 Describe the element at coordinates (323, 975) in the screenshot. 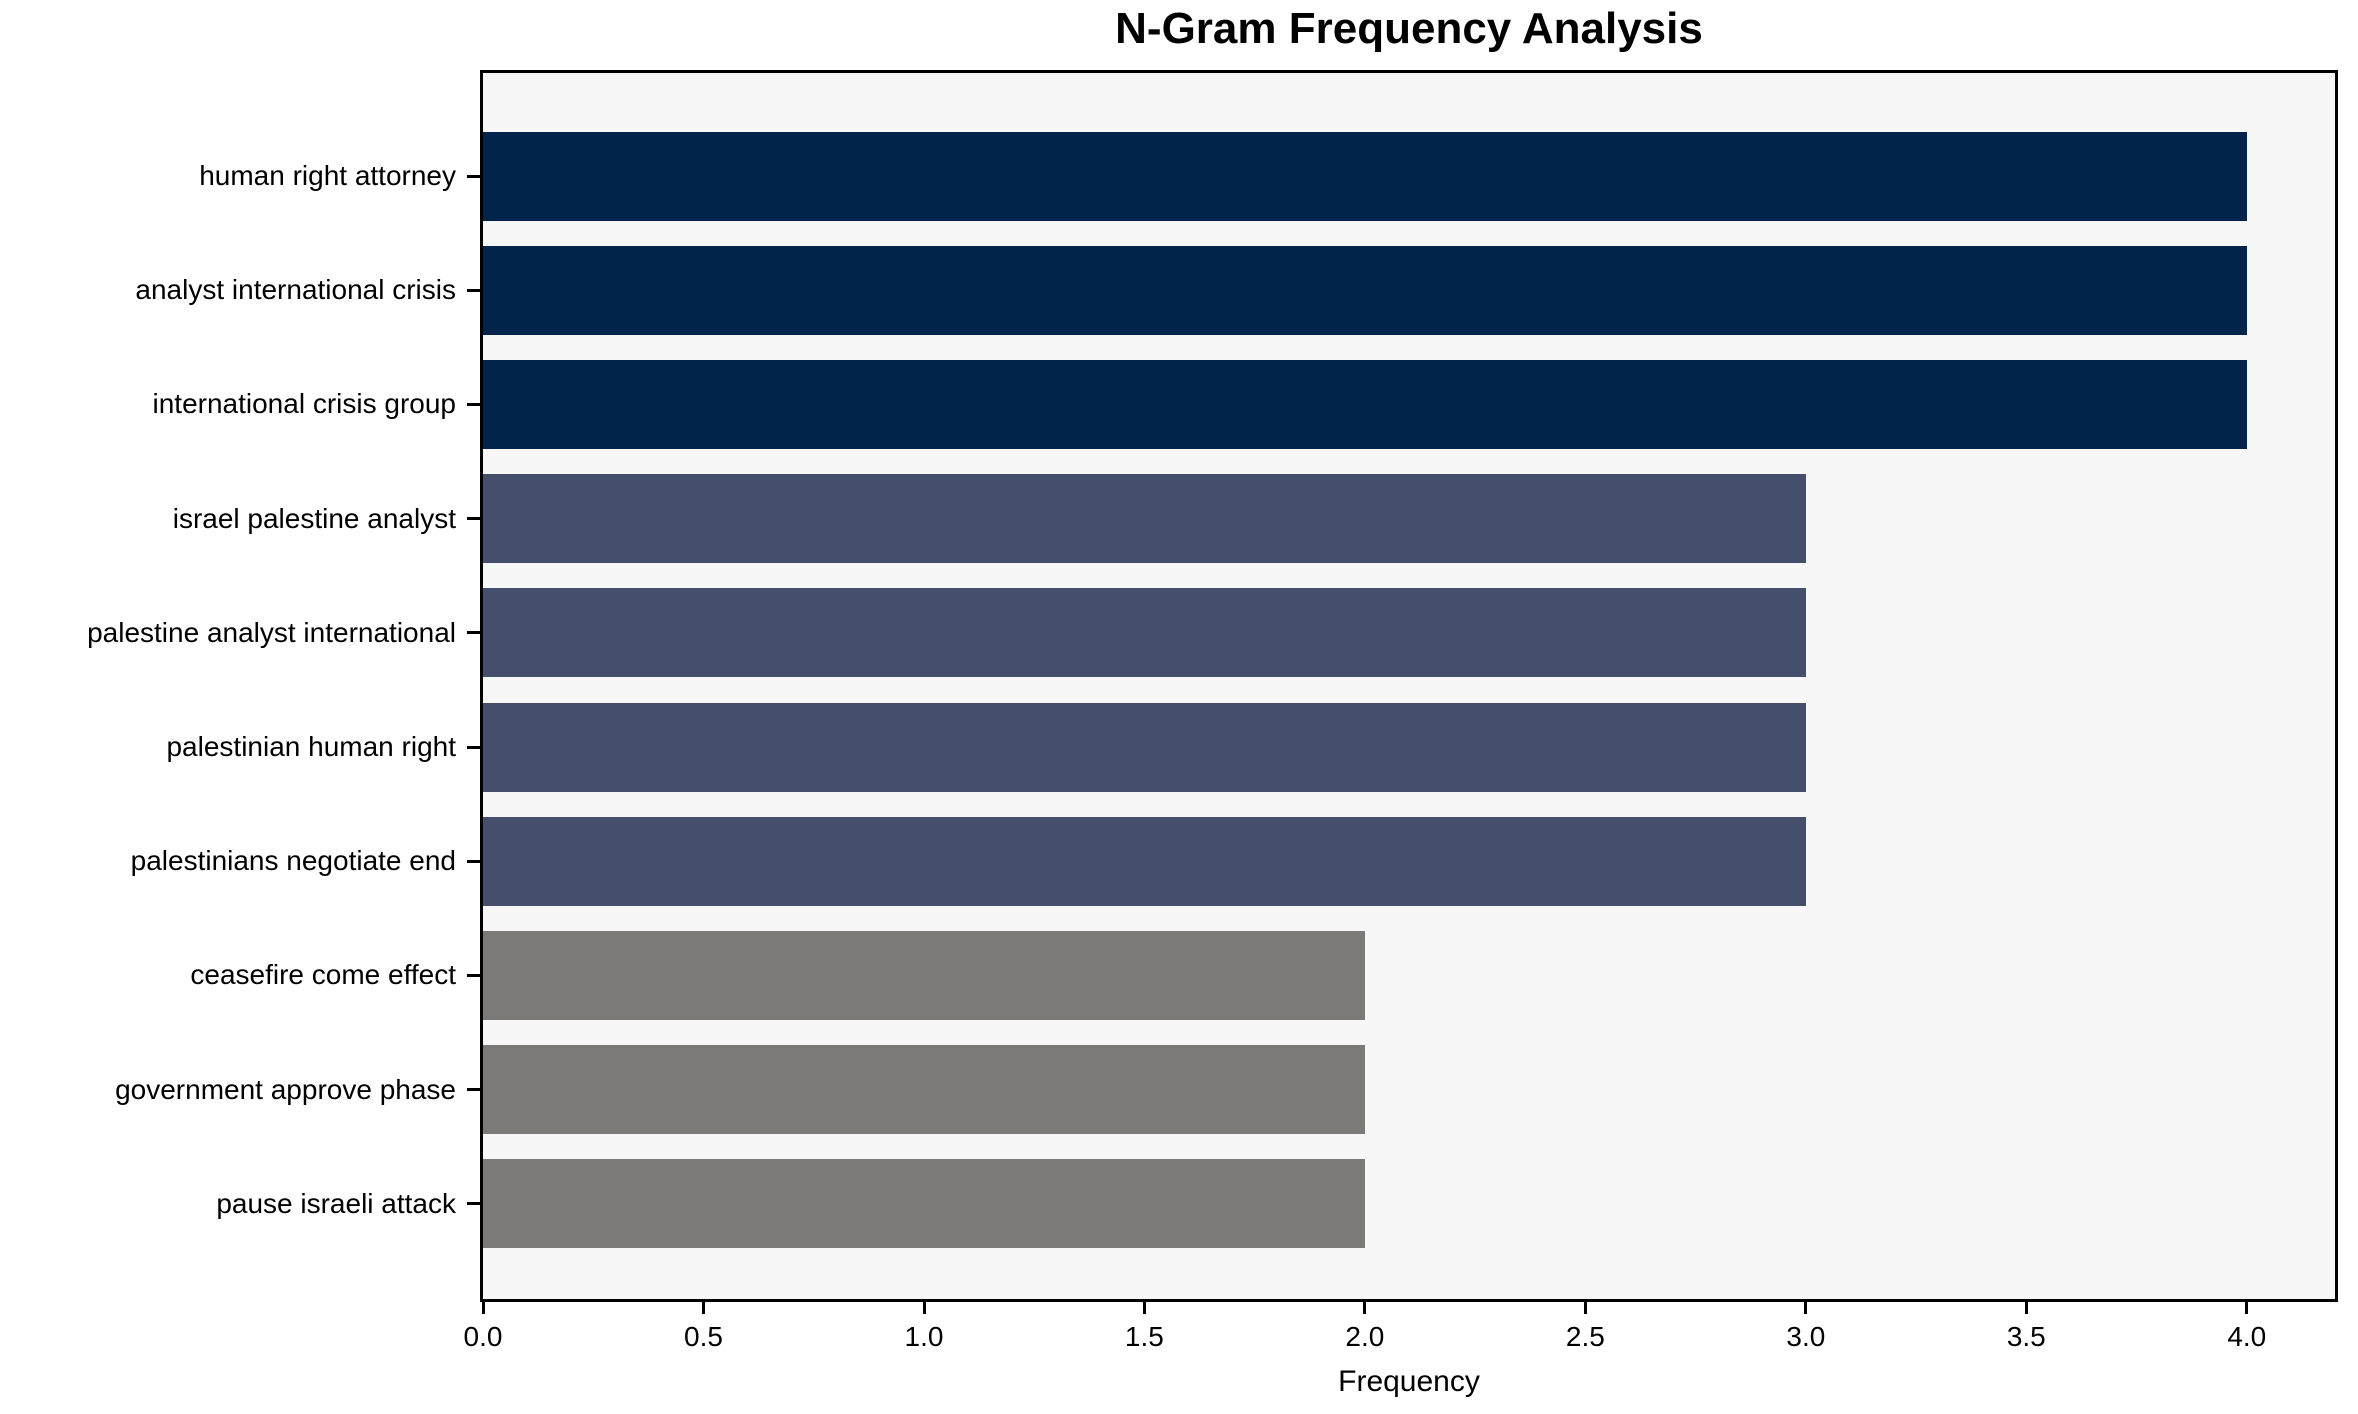

I see `y-tick-label: ceasefire come effect` at that location.